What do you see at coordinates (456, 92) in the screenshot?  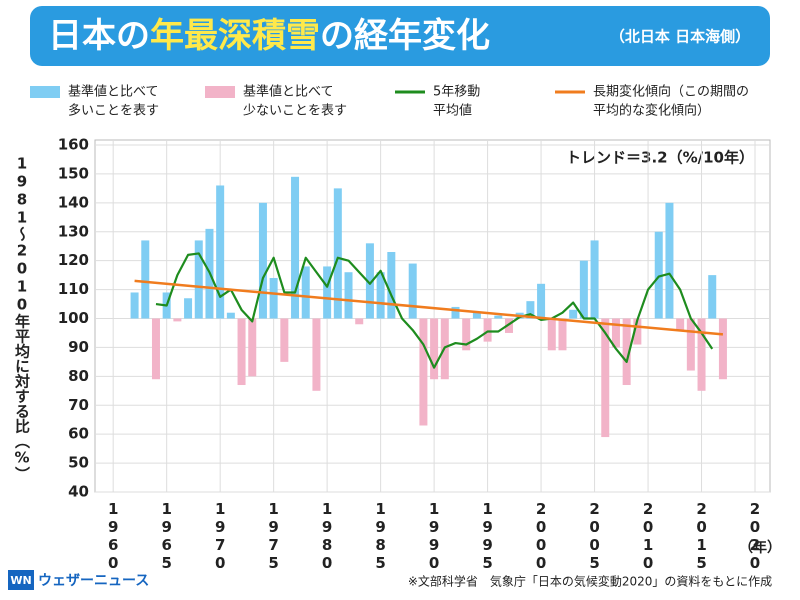 I see `legend-label: 5年移動` at bounding box center [456, 92].